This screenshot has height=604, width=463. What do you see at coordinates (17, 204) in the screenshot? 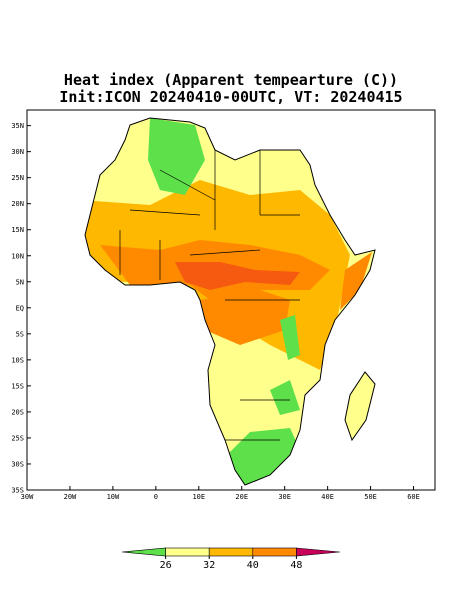
I see `y-tick-label: 20N` at bounding box center [17, 204].